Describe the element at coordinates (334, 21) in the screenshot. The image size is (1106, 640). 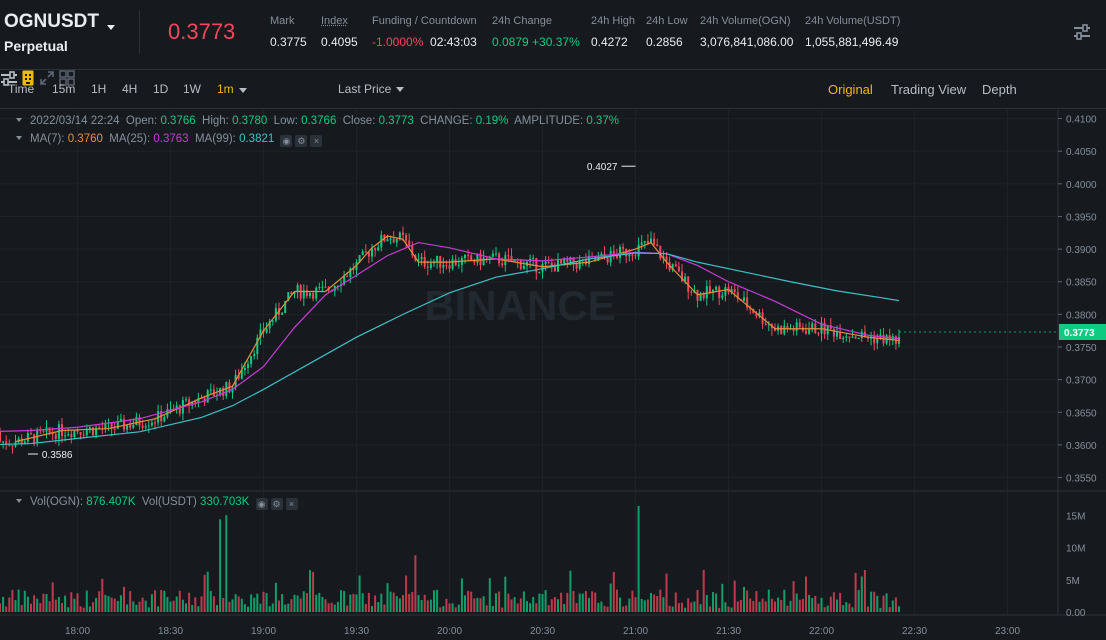
I see `stat-label: Index` at that location.